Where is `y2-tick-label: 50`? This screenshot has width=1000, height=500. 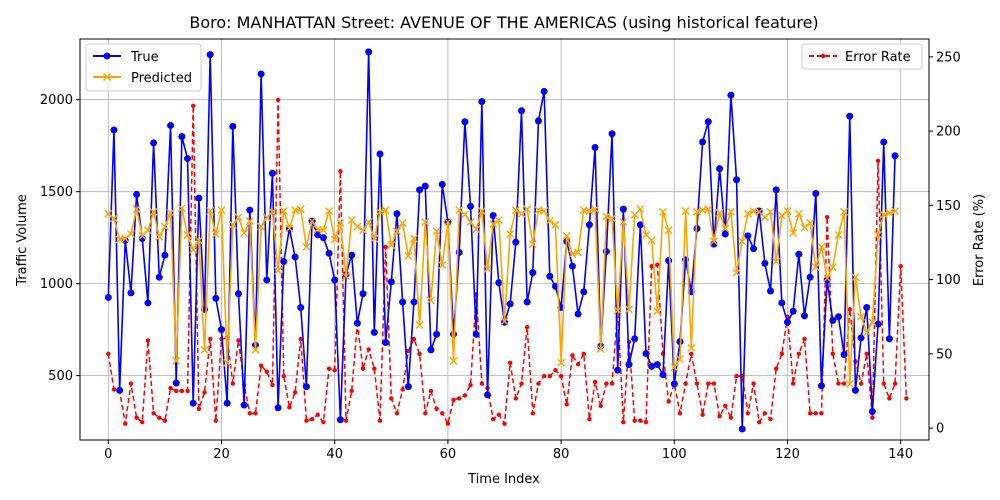
y2-tick-label: 50 is located at coordinates (944, 354).